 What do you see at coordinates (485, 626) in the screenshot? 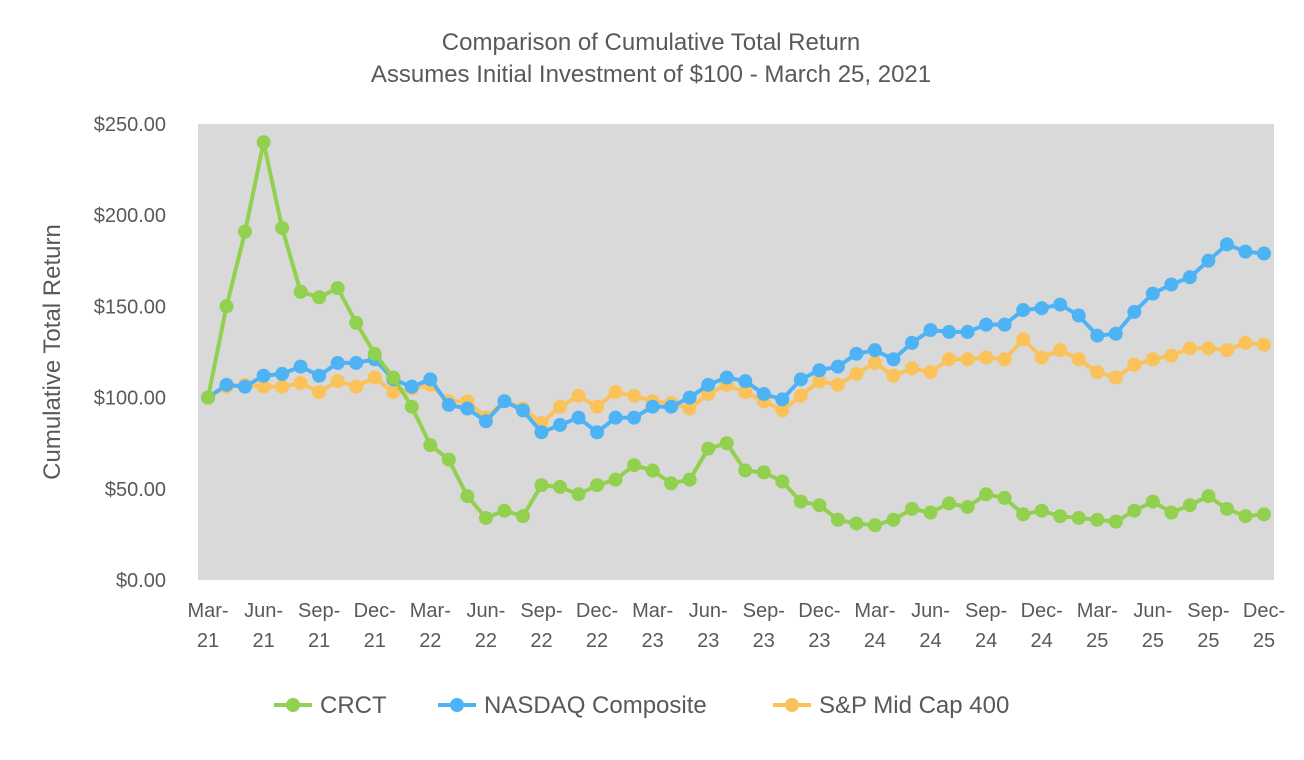
I see `x-tick-label: Jun- 22` at bounding box center [485, 626].